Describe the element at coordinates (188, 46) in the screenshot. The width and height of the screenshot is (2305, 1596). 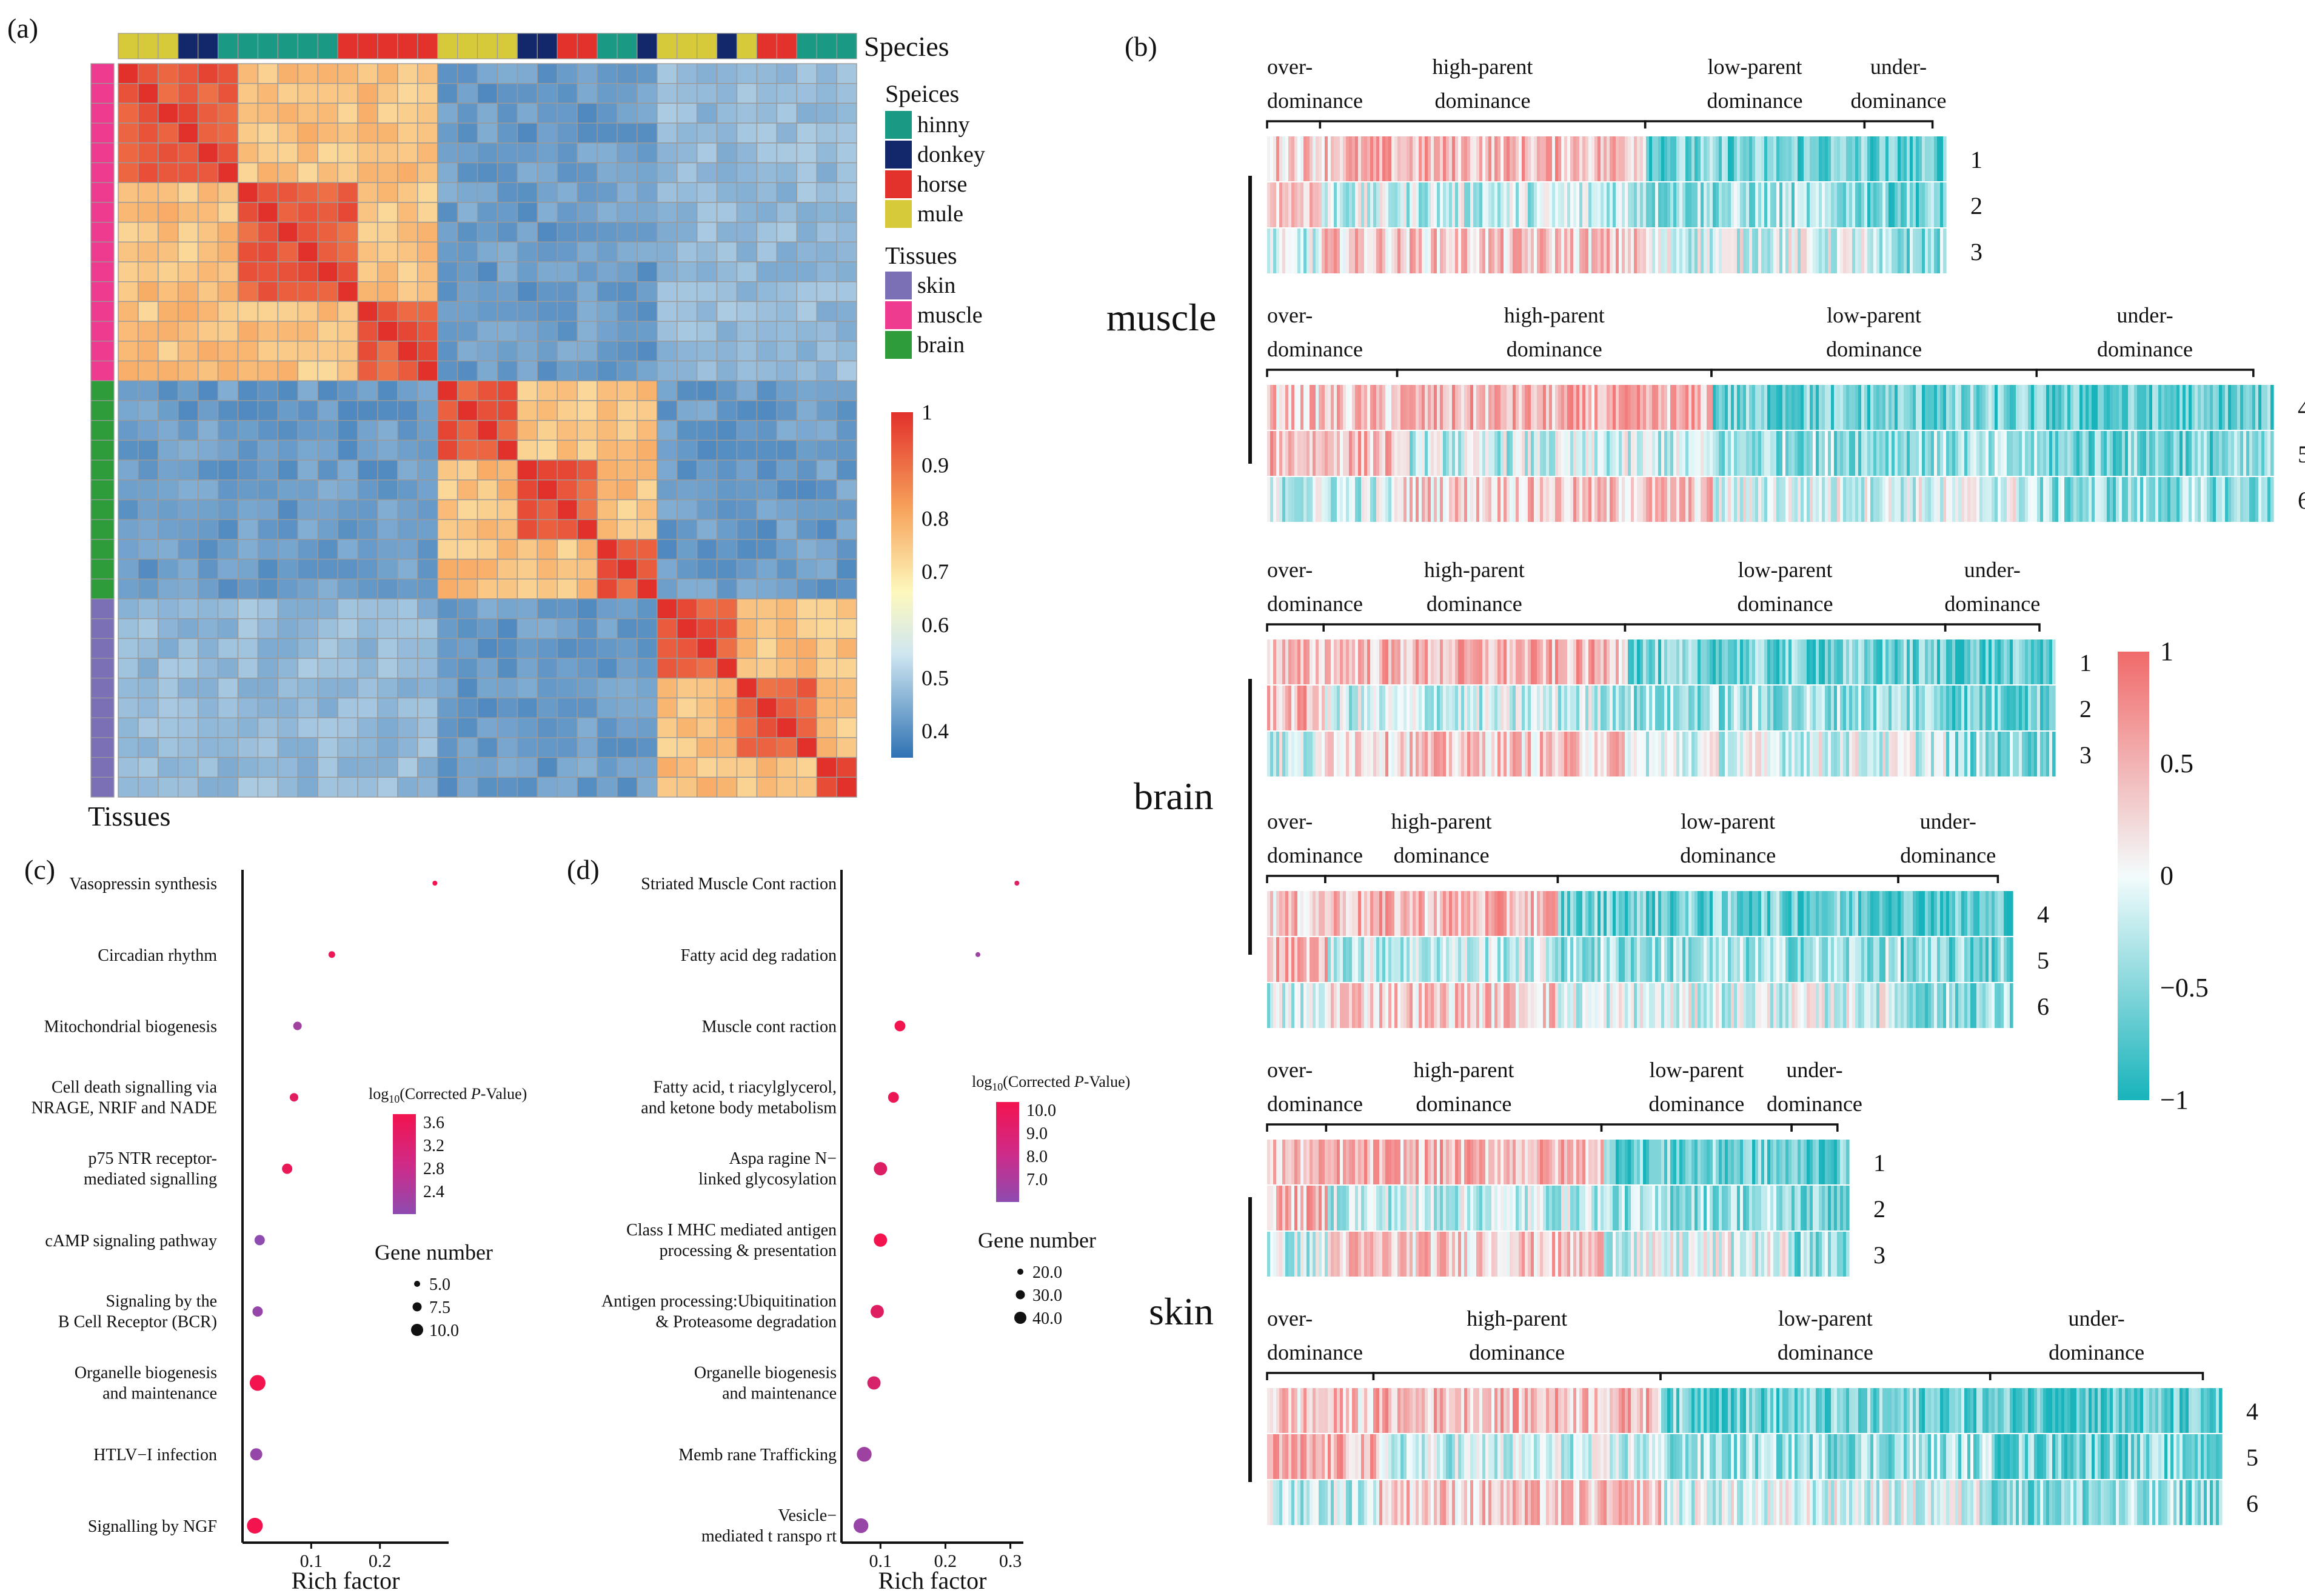
I see `species-annotation-cell` at that location.